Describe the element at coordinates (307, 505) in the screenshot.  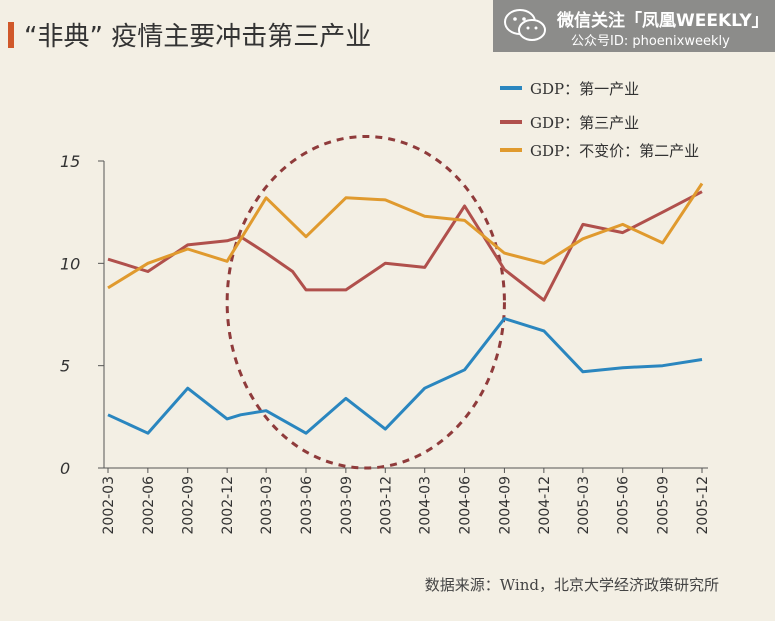
I see `x-tick-label: 2003-06` at that location.